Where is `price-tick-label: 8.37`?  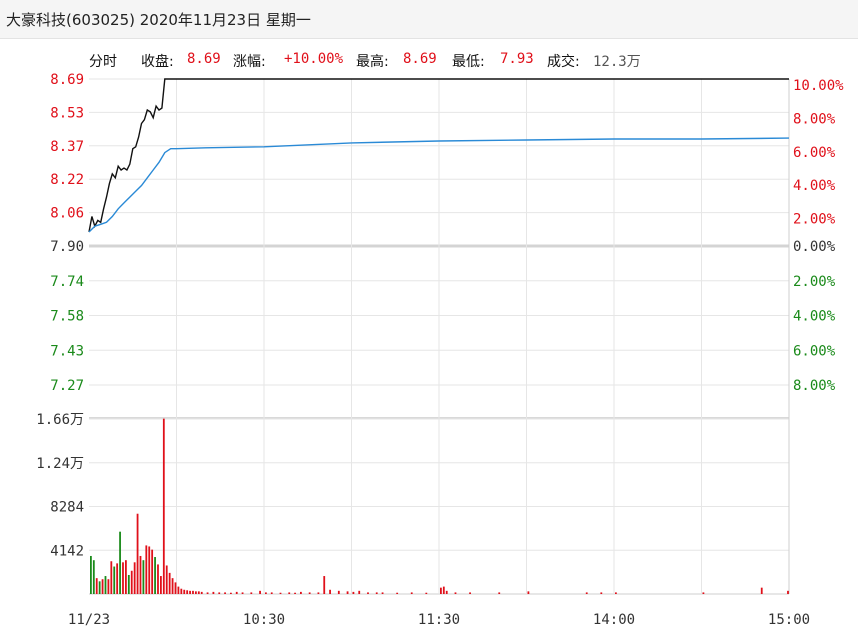
price-tick-label: 8.37 is located at coordinates (67, 147).